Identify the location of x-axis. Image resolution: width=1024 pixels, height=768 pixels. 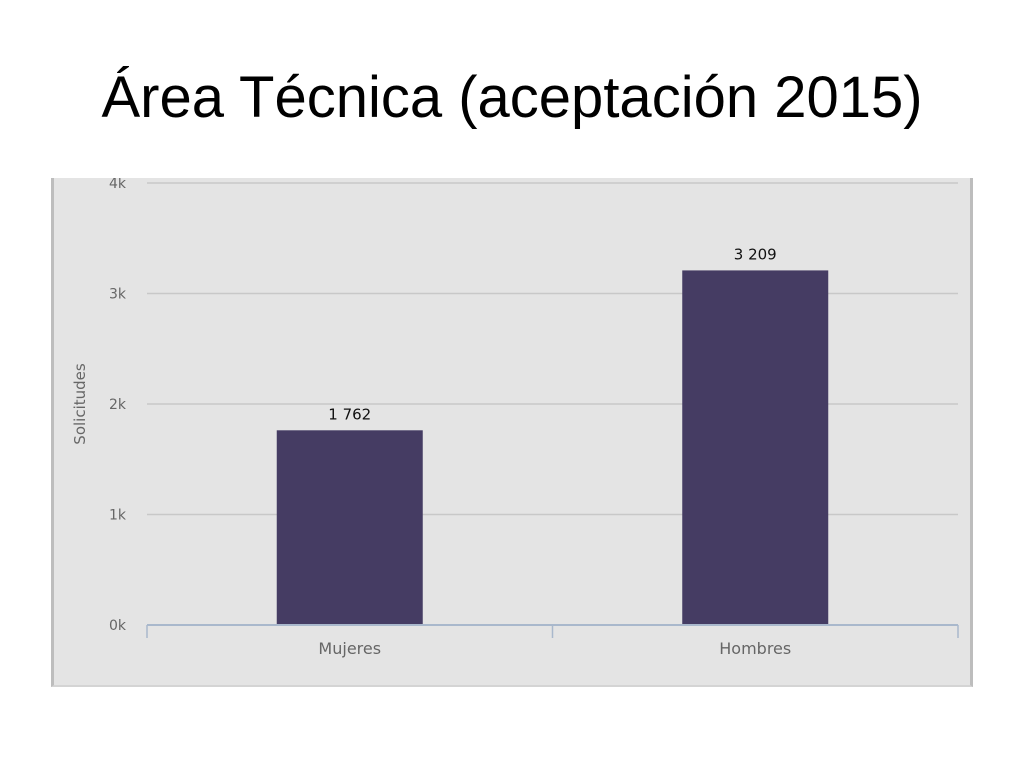
(552, 631).